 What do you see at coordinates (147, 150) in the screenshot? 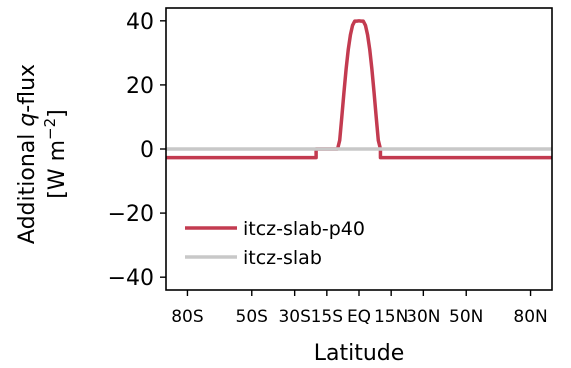
I see `y-tick-label: 0` at bounding box center [147, 150].